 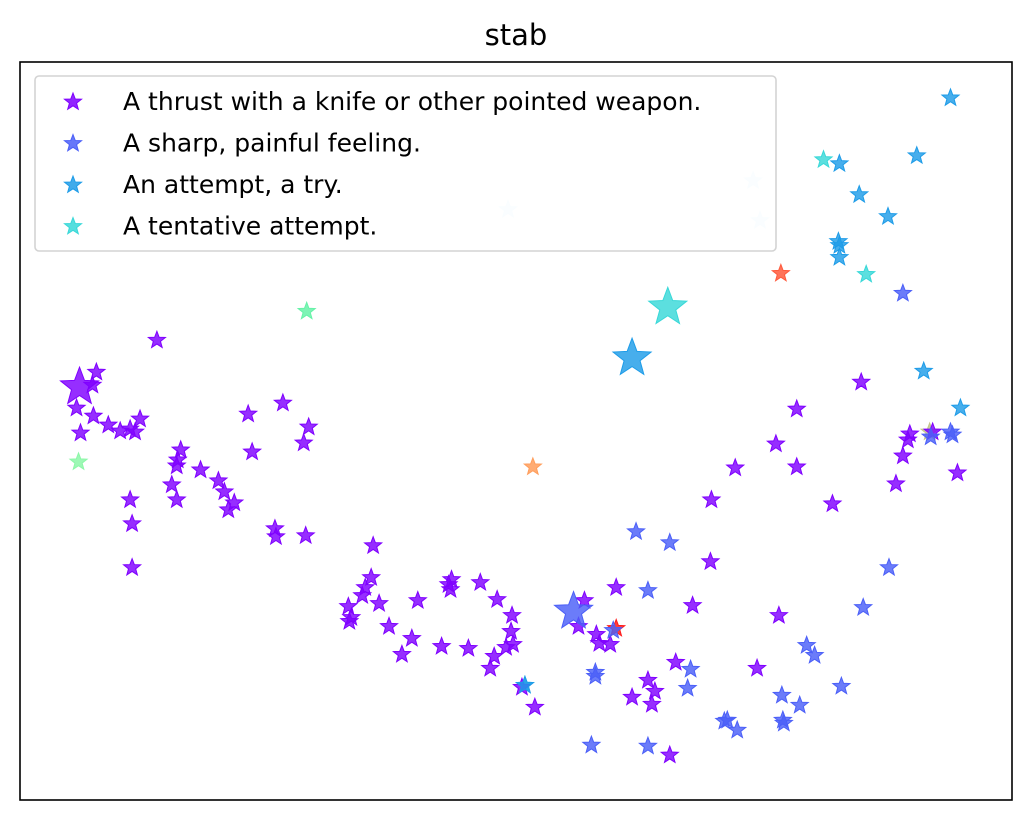 I want to click on legend-label-2: A sharp, painful feeling., so click(x=272, y=143).